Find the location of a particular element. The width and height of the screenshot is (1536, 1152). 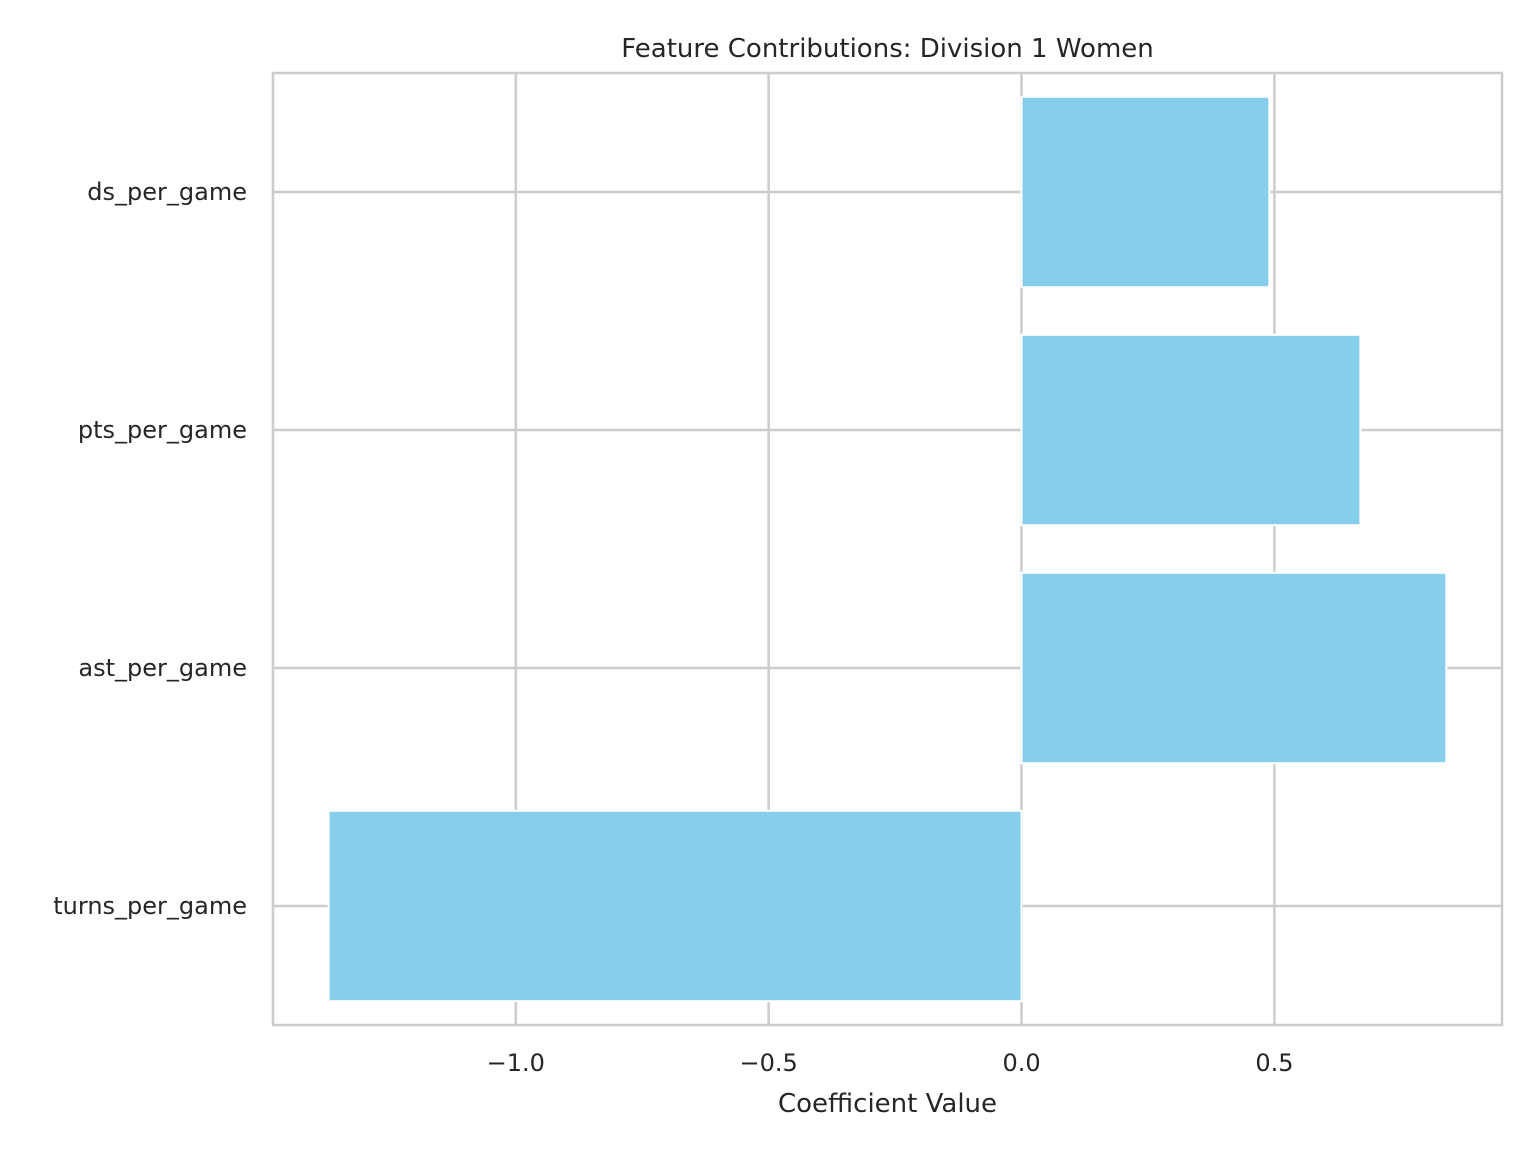

bar-turns-per-game is located at coordinates (675, 906).